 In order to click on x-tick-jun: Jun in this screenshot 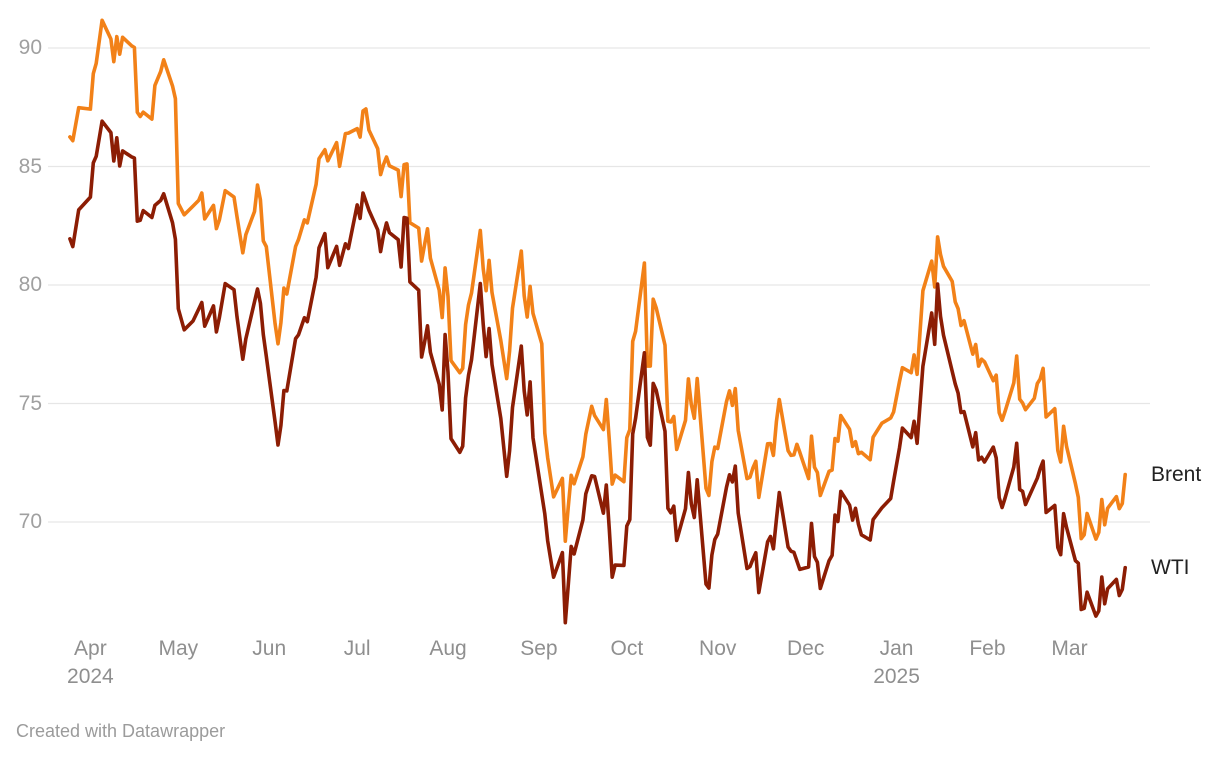, I will do `click(269, 648)`.